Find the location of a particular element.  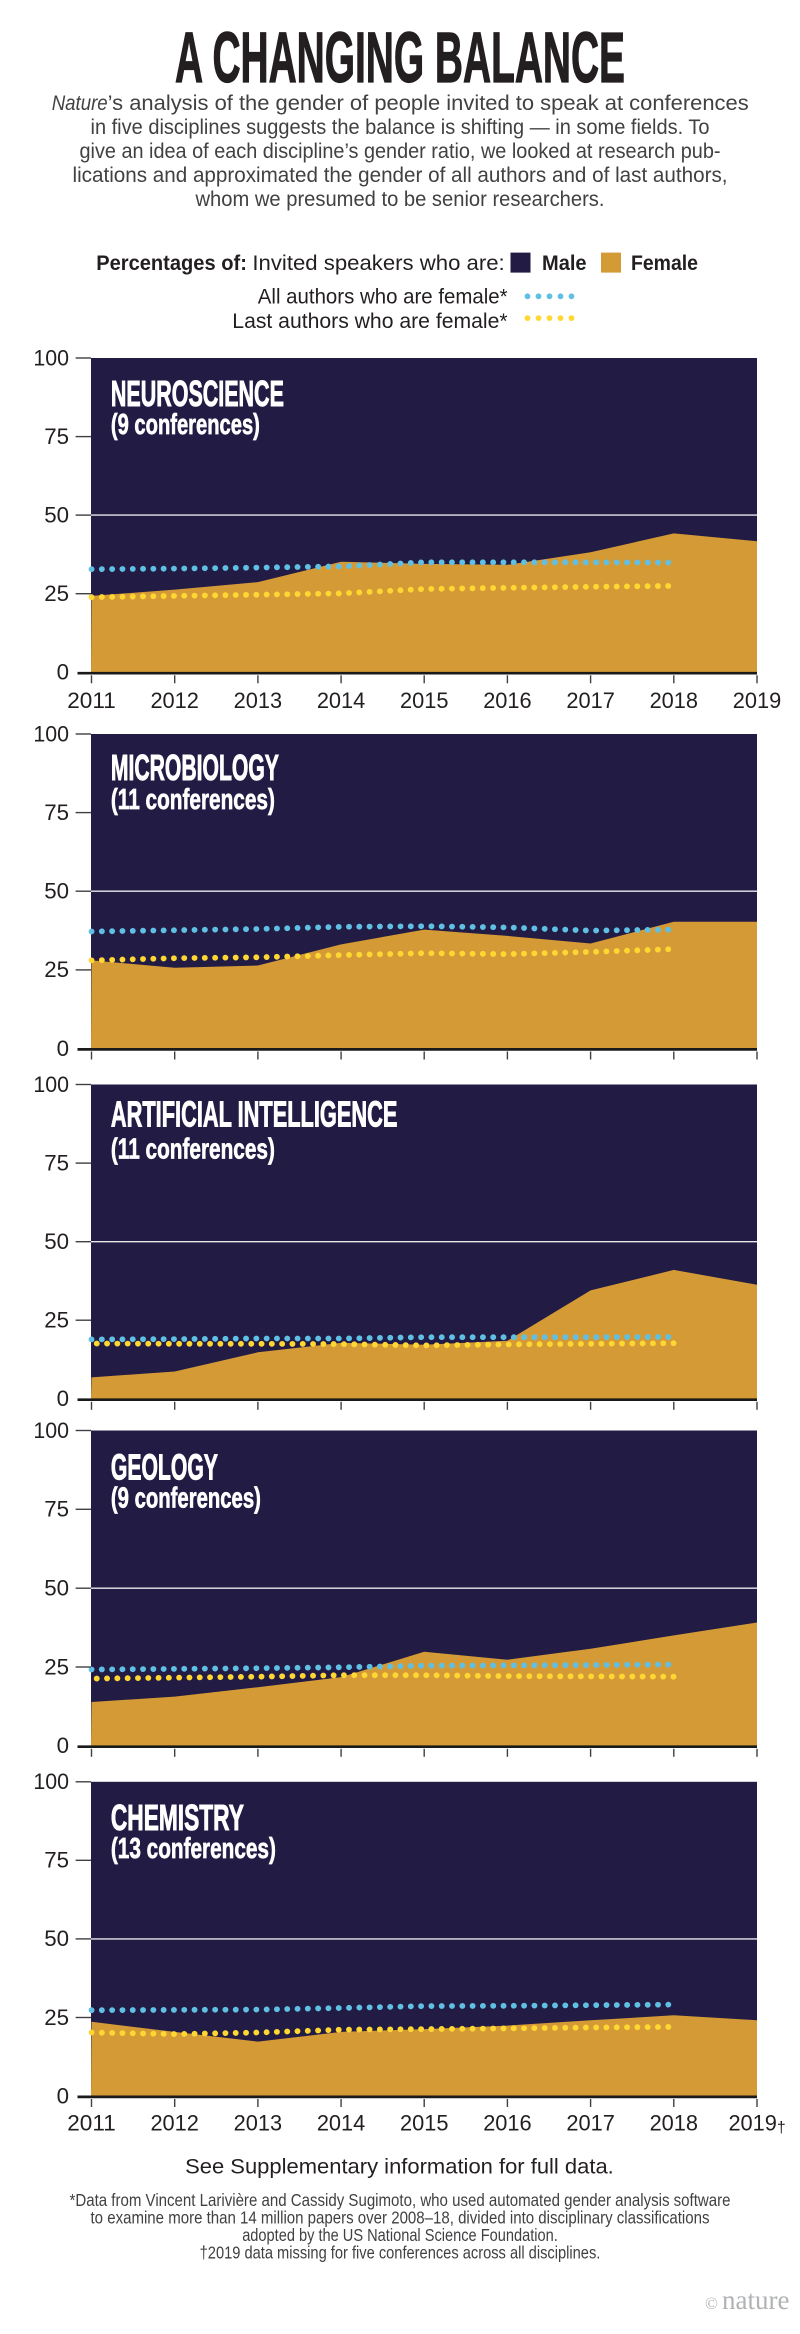

svg-text: CHEMISTRY is located at coordinates (177, 1817).